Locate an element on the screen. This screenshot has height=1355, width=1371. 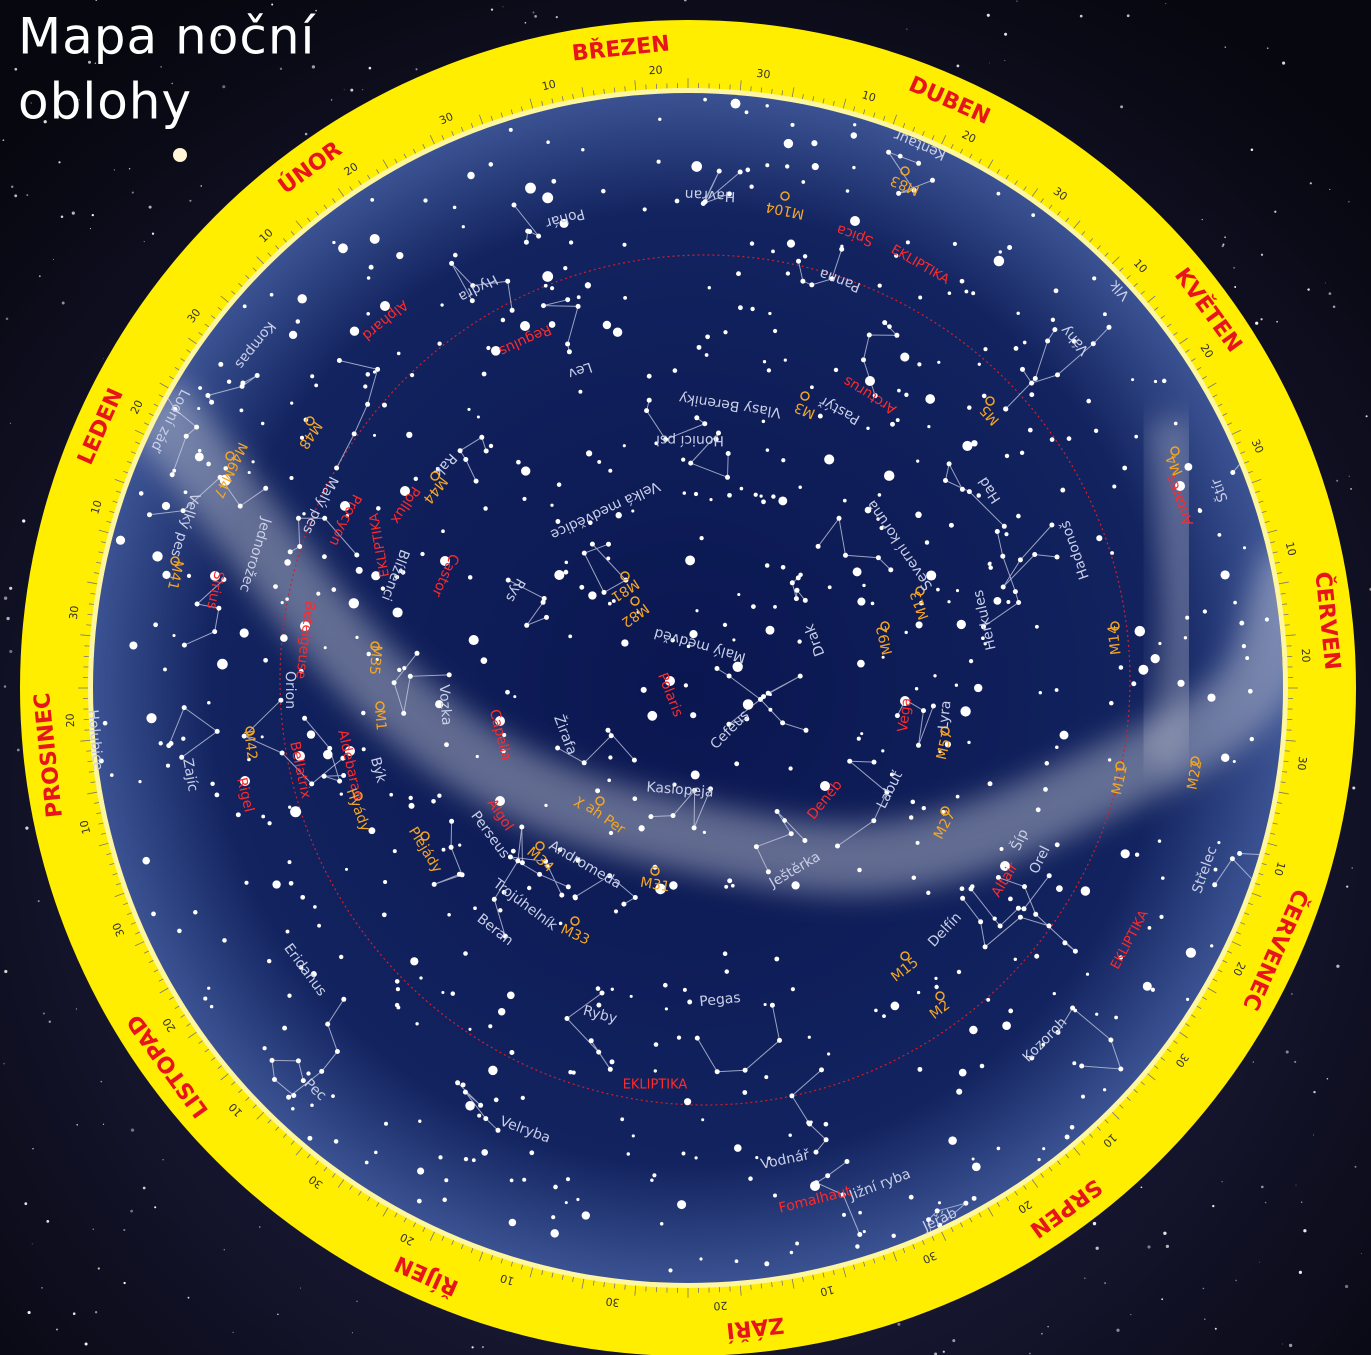
object-name: M3 is located at coordinates (805, 410).